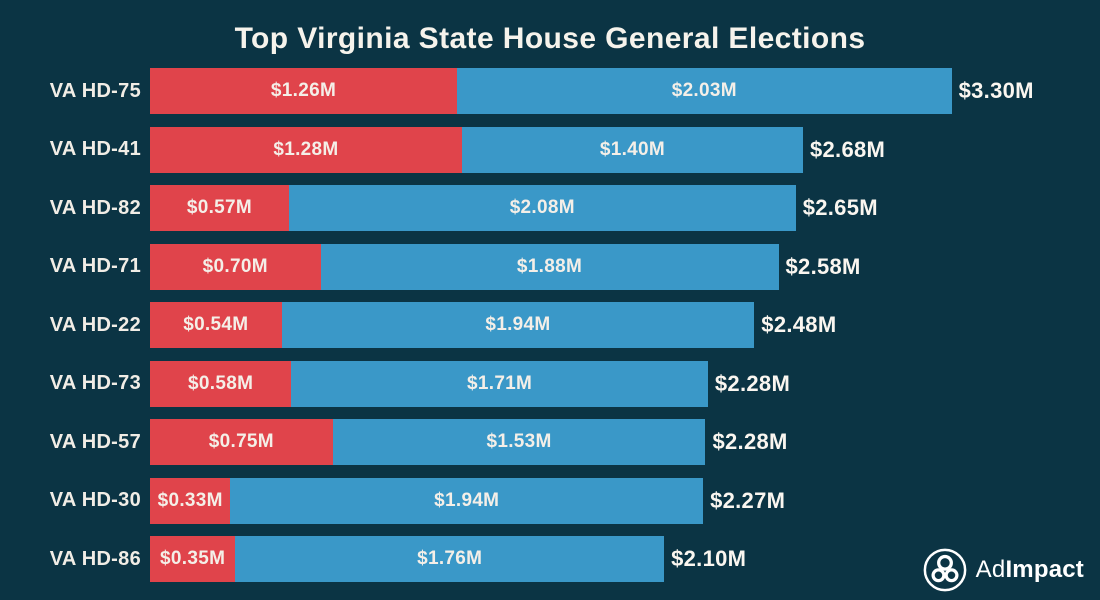 The height and width of the screenshot is (600, 1100). What do you see at coordinates (847, 149) in the screenshot?
I see `total-value-label: $2.68M` at bounding box center [847, 149].